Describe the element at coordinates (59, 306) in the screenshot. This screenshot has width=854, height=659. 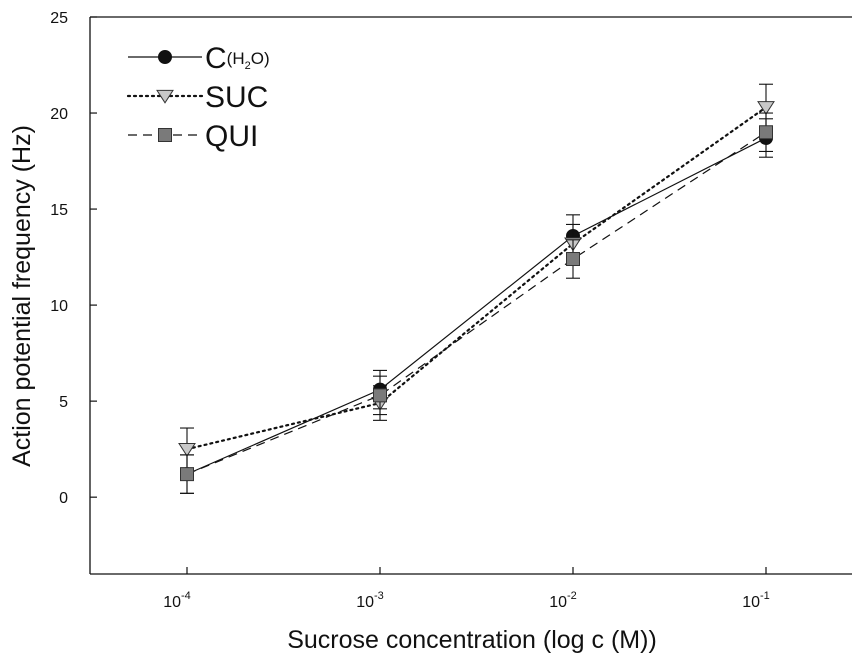
I see `y-tick-label: 10` at that location.